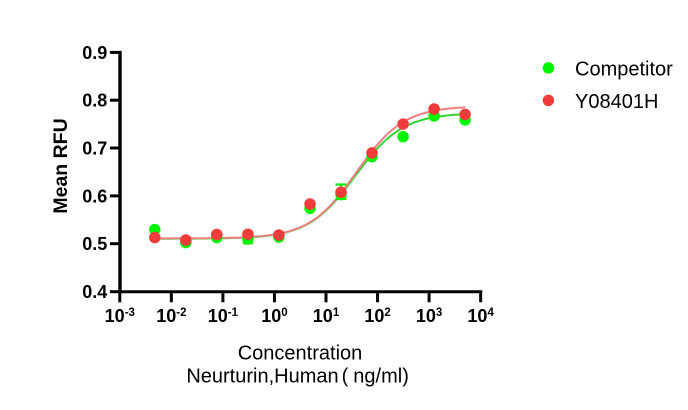 The image size is (688, 410). What do you see at coordinates (624, 69) in the screenshot?
I see `svg-text: Competitor` at bounding box center [624, 69].